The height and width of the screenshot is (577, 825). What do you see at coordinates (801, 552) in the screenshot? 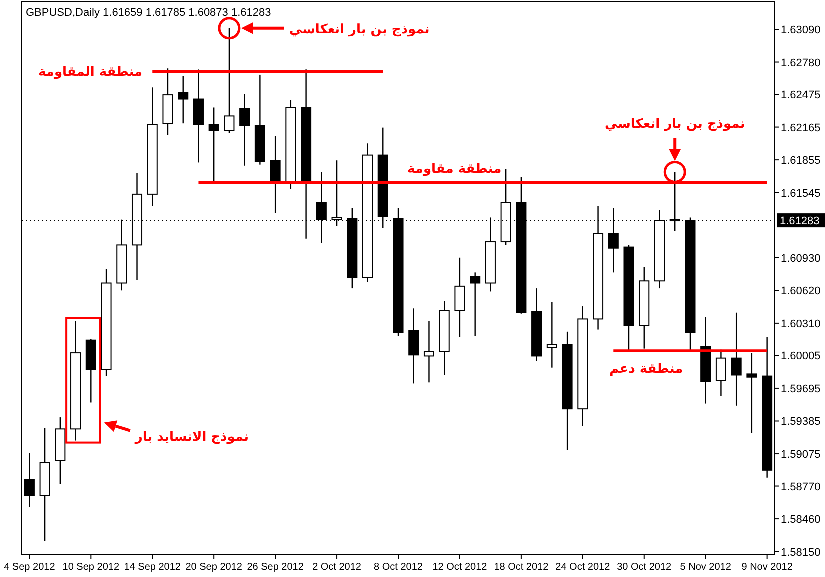
I see `y-tick-label: 1.58150` at bounding box center [801, 552].